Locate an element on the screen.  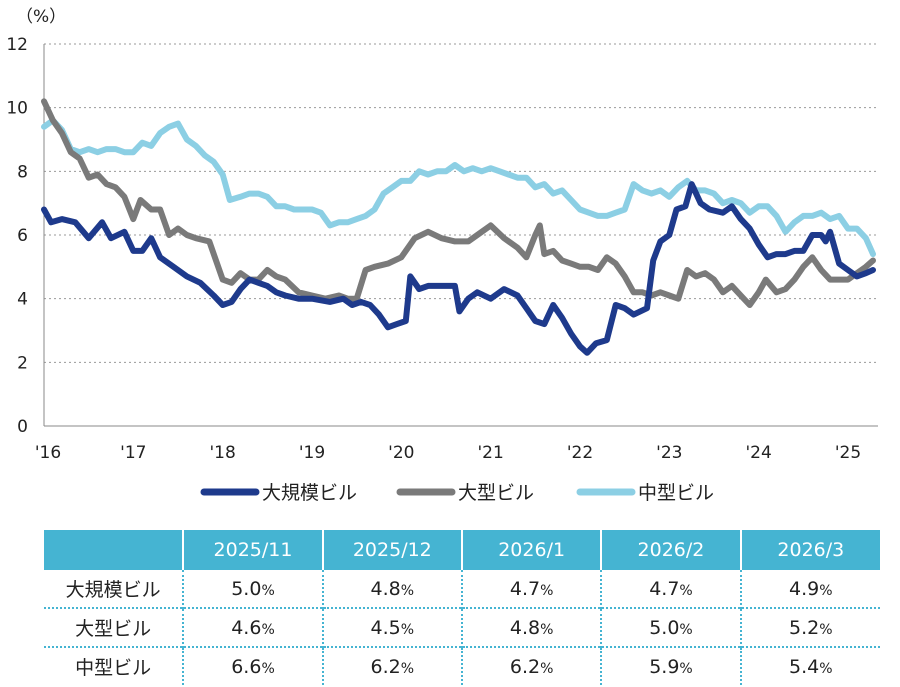
x-tick-label: '24 is located at coordinates (758, 453).